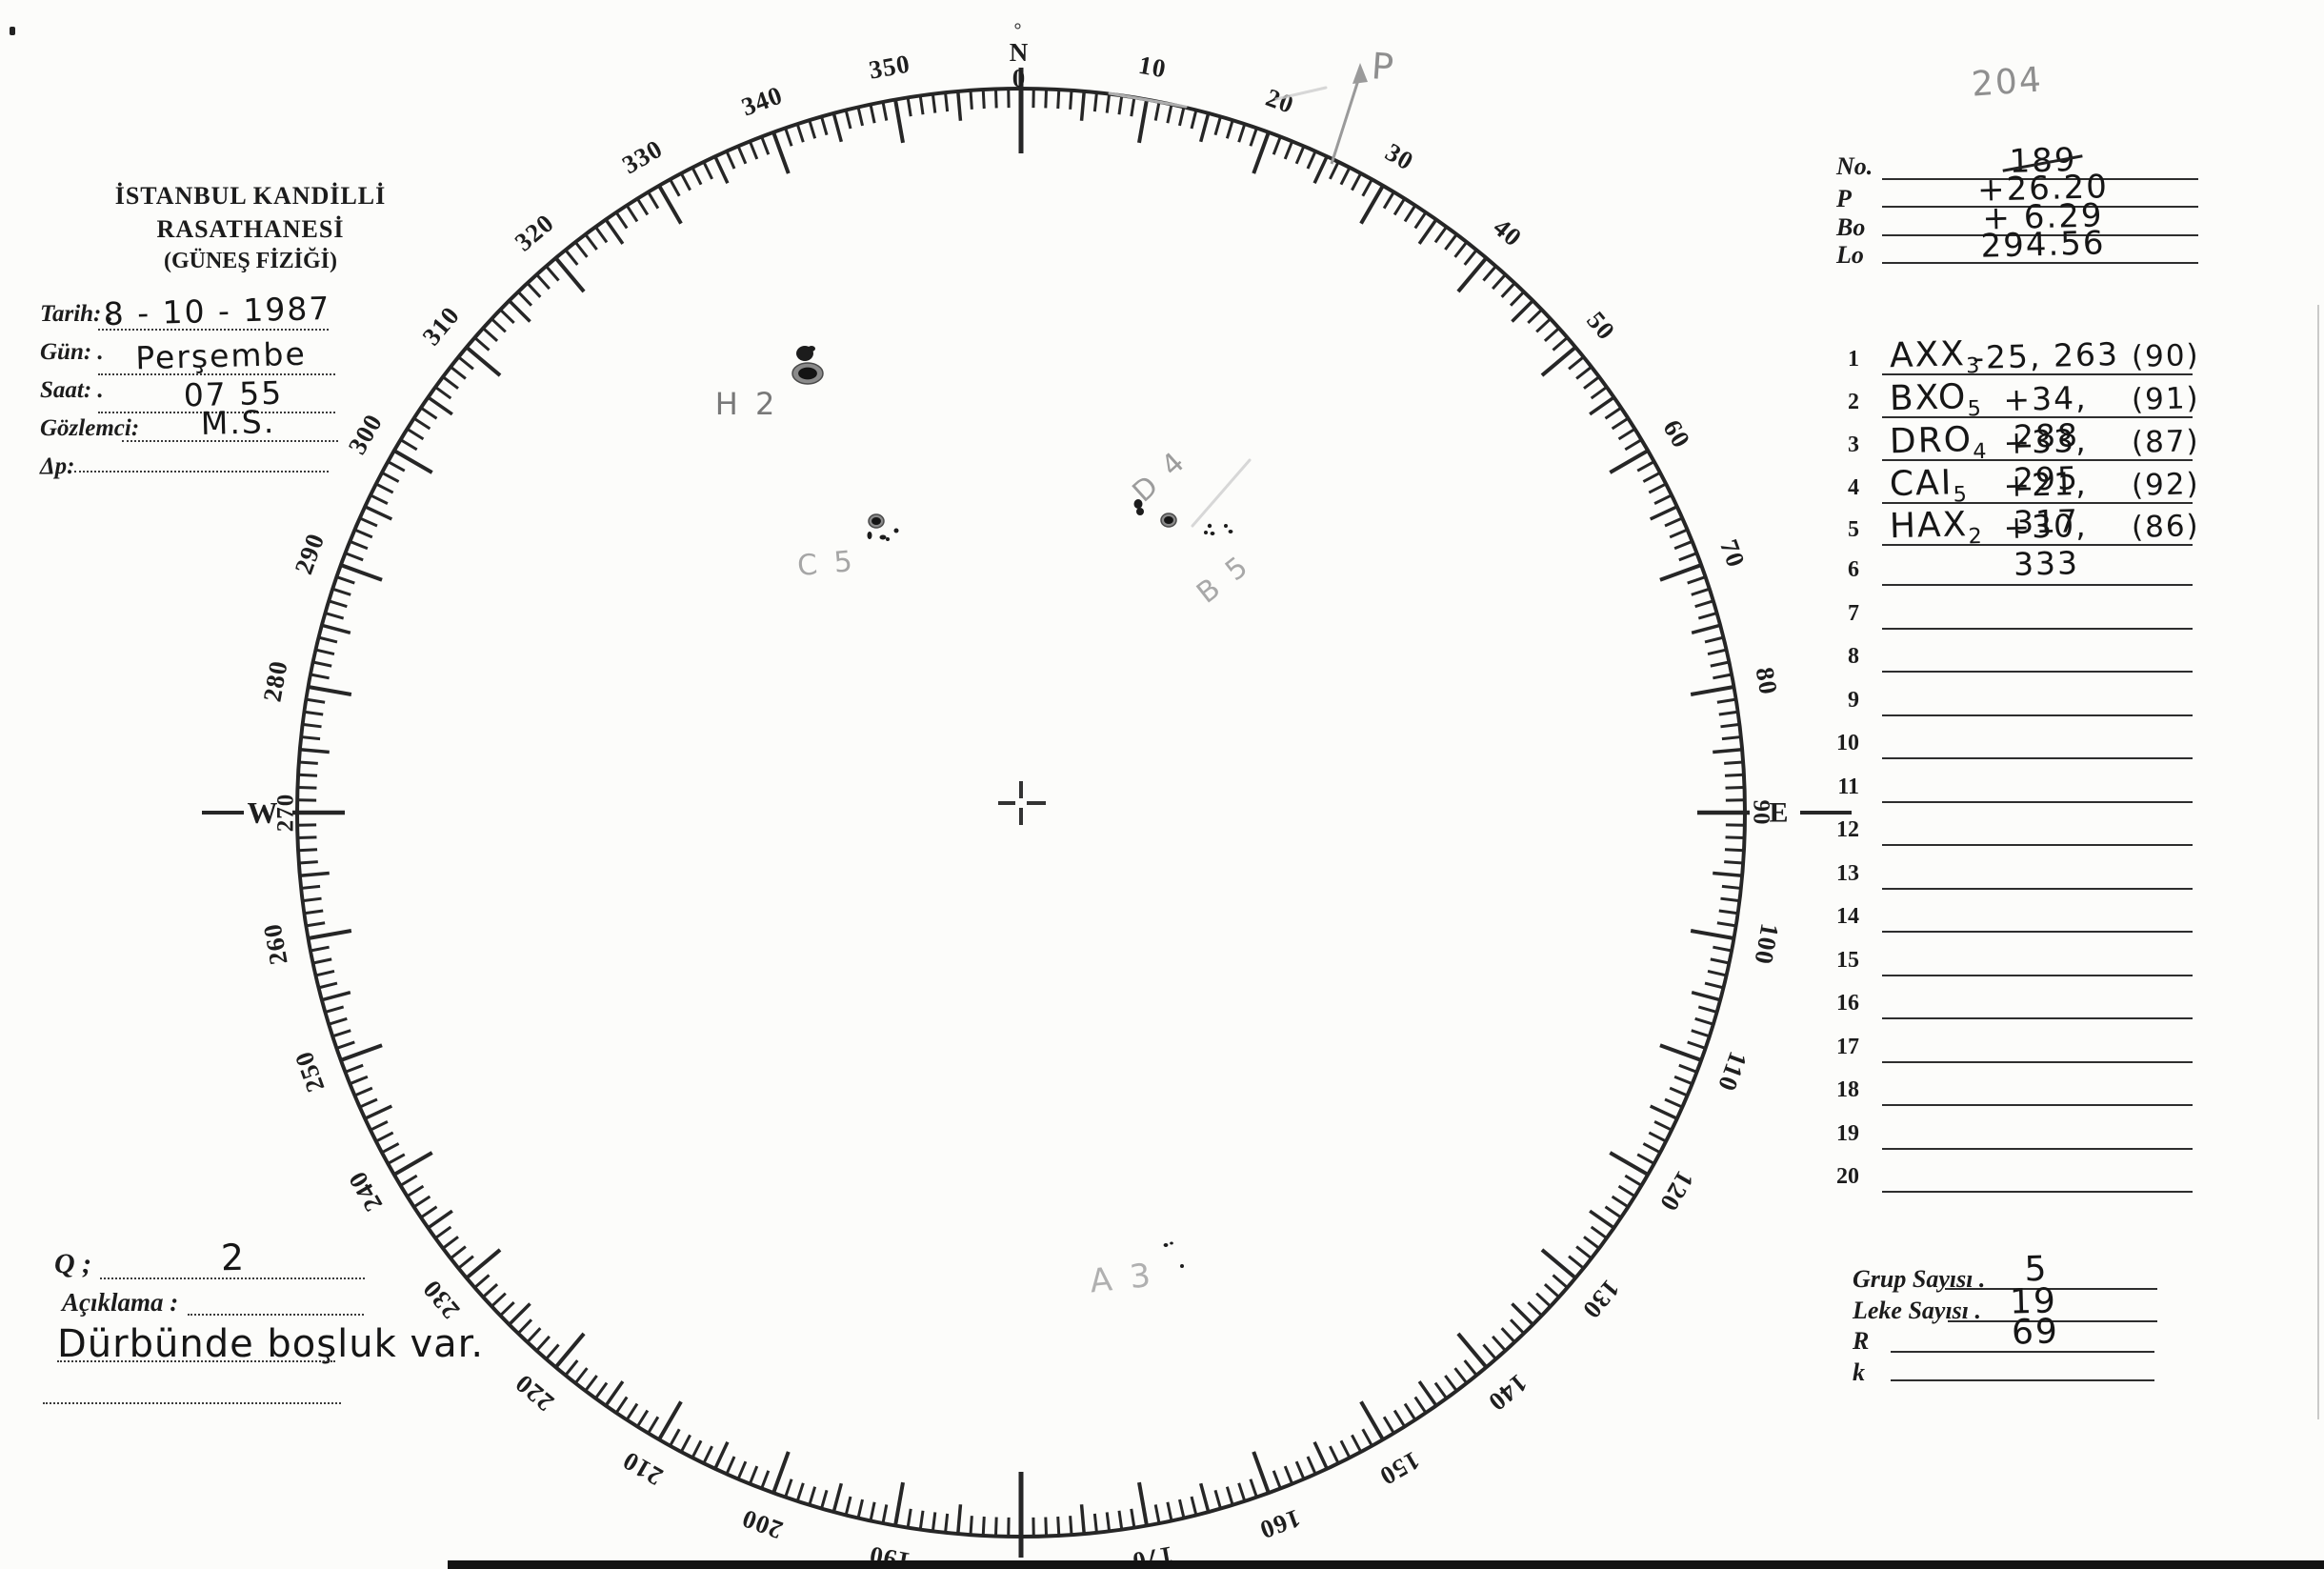 The image size is (2324, 1569). Describe the element at coordinates (120, 1302) in the screenshot. I see `aciklama-label: Açıklama :` at that location.